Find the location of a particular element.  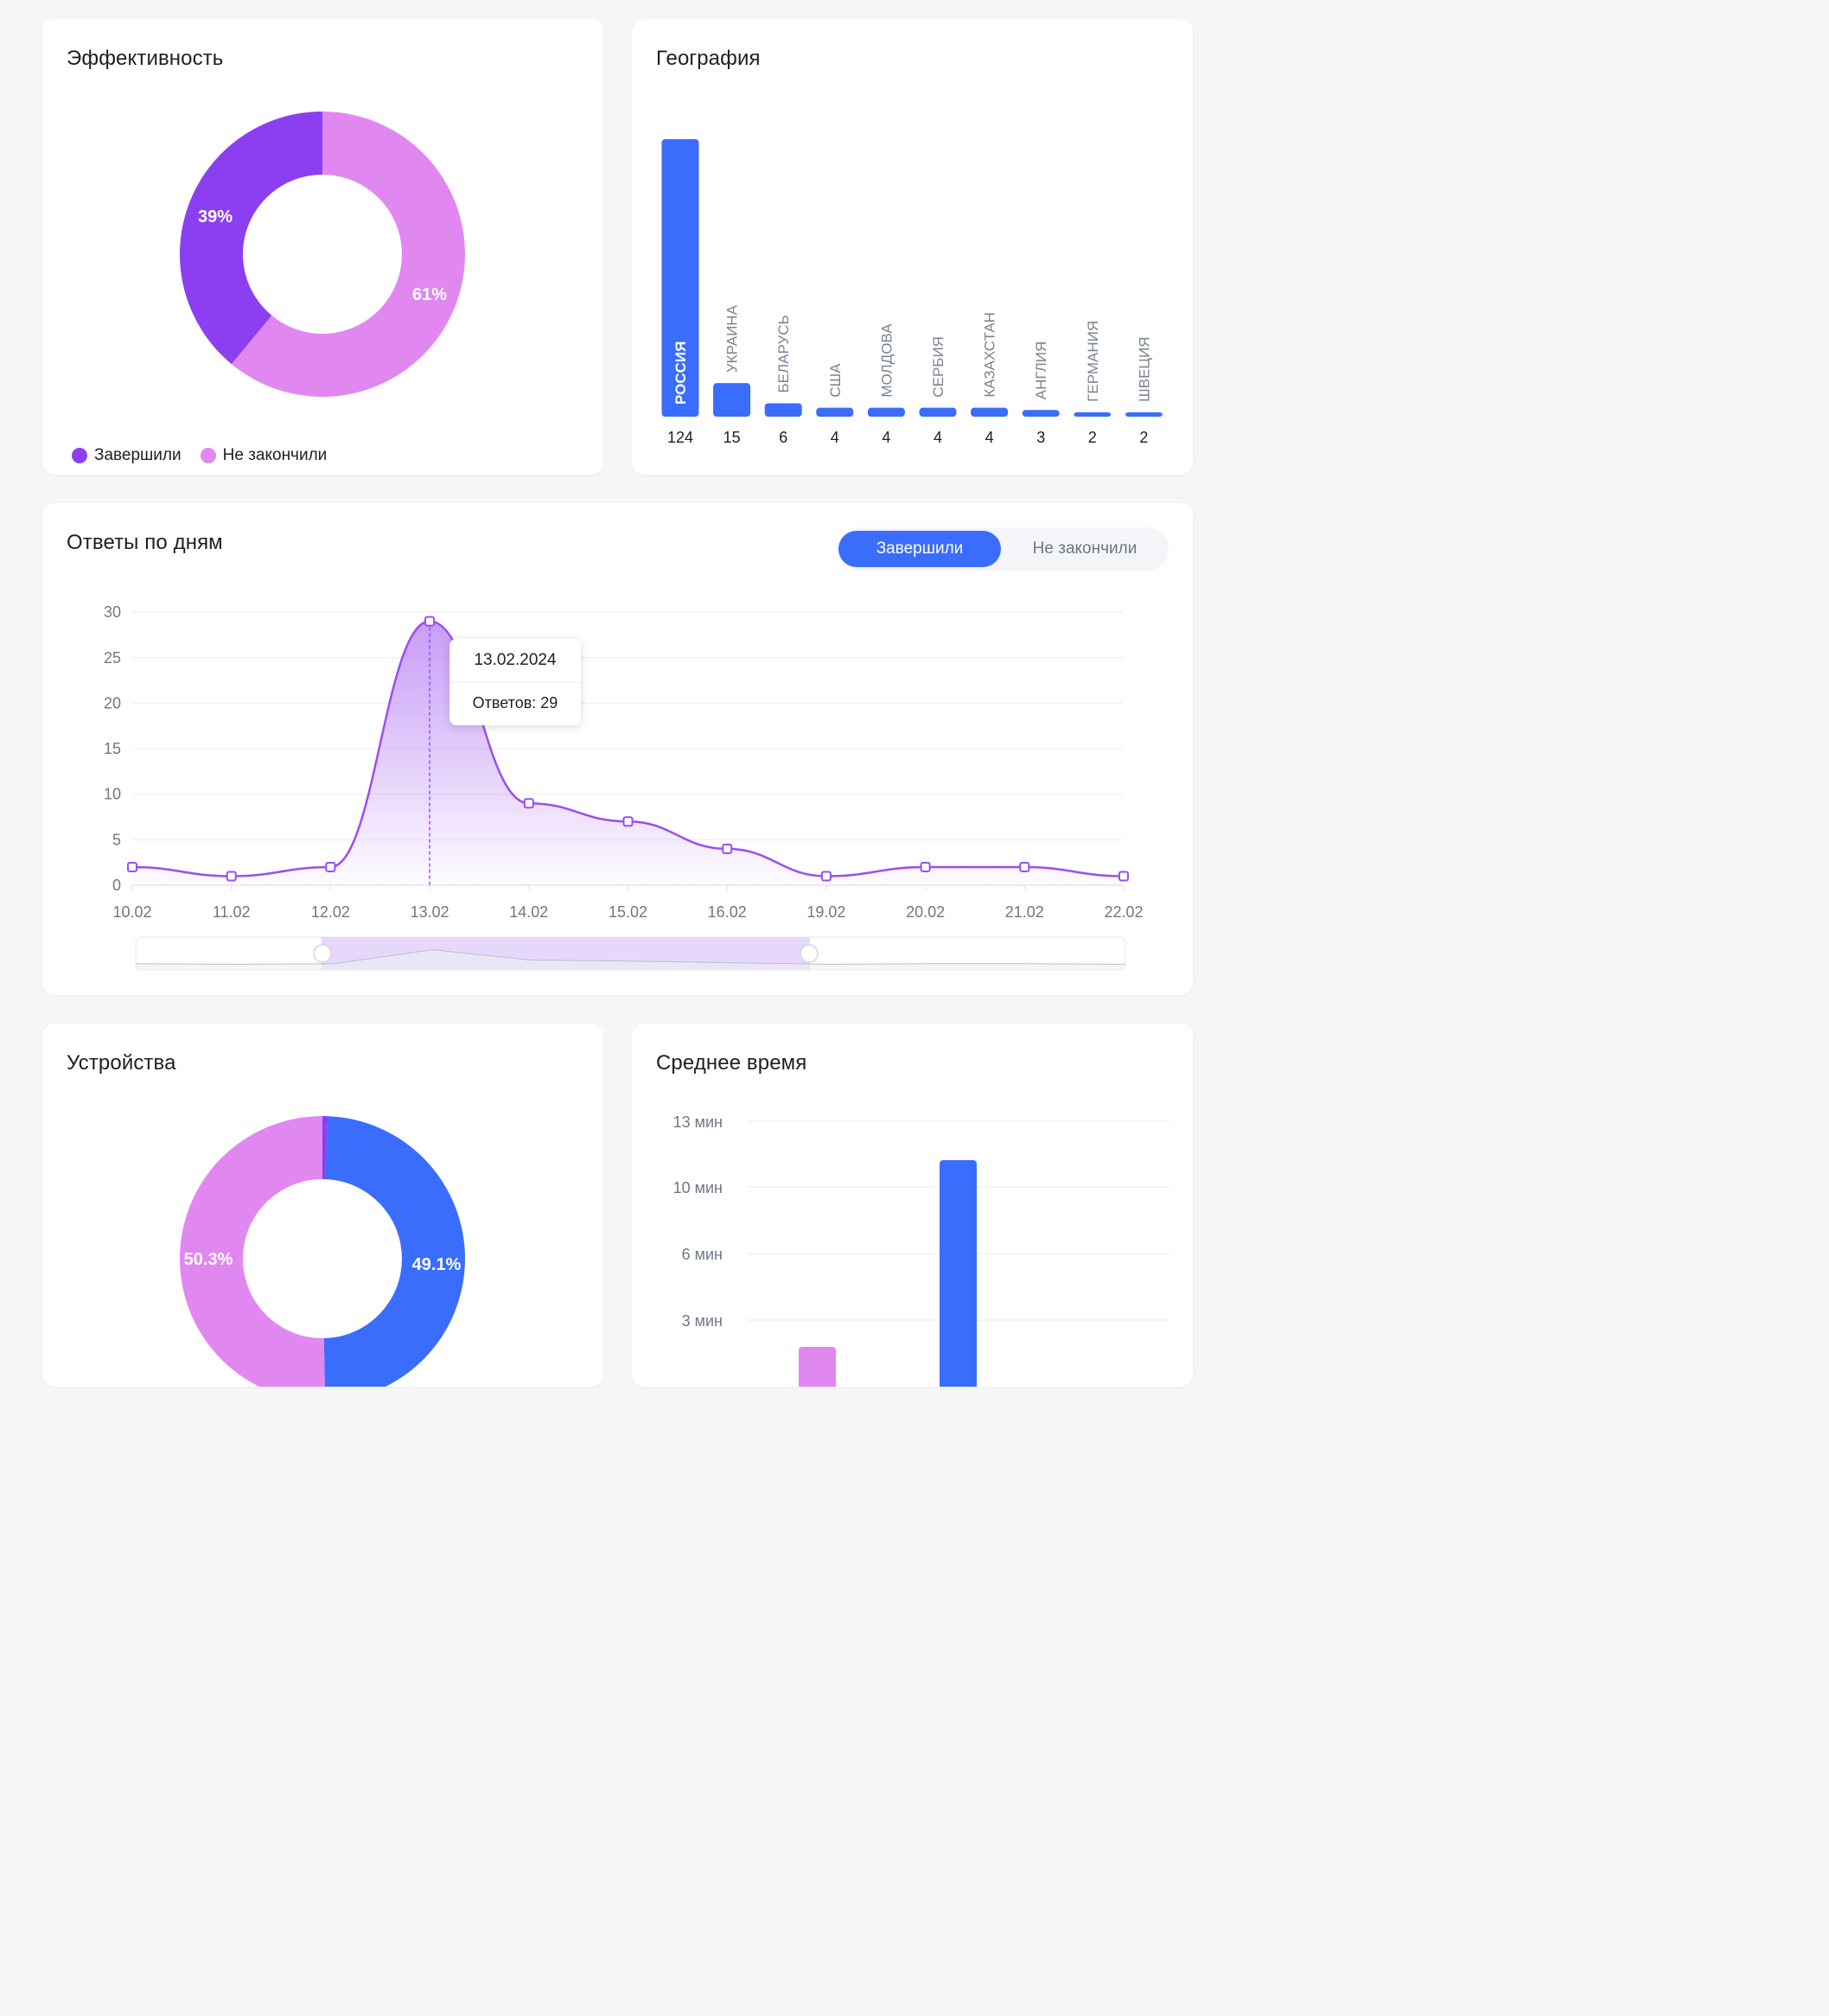

x-tick-label: 12.02 is located at coordinates (330, 912).